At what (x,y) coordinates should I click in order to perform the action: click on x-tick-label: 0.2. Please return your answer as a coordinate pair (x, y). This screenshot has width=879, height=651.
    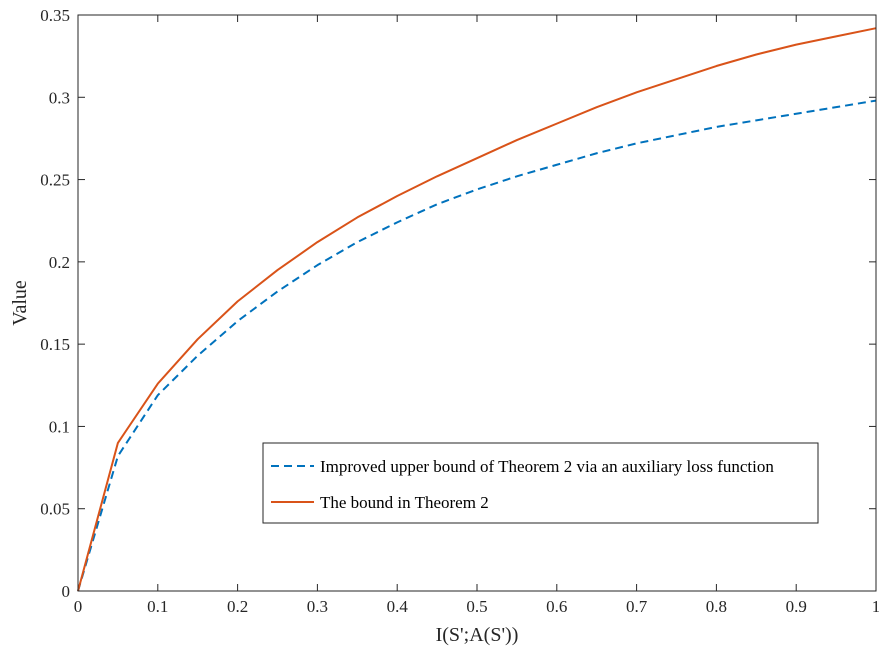
    Looking at the image, I should click on (237, 606).